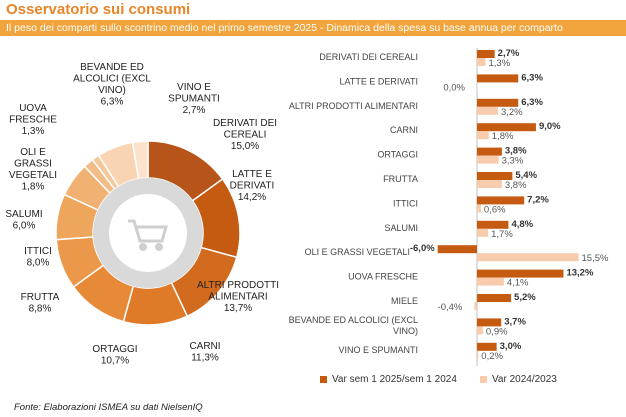 The height and width of the screenshot is (417, 626). I want to click on donut-value-oli-e-grassi-vegetali: 1,8%, so click(33, 187).